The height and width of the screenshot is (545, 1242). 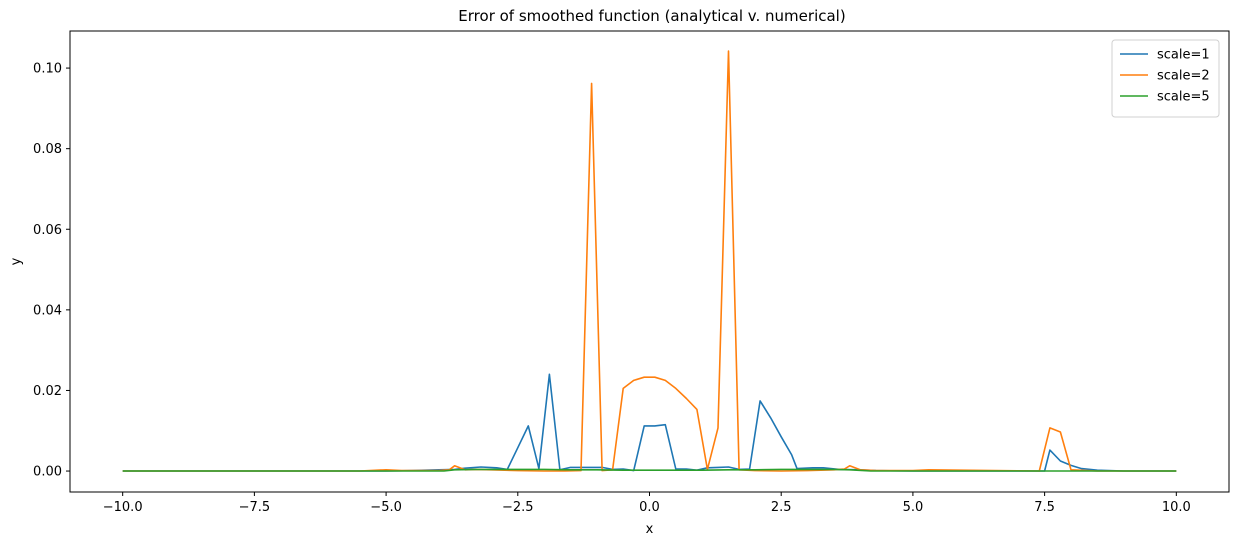 What do you see at coordinates (255, 507) in the screenshot?
I see `x-tick-label: −7.5` at bounding box center [255, 507].